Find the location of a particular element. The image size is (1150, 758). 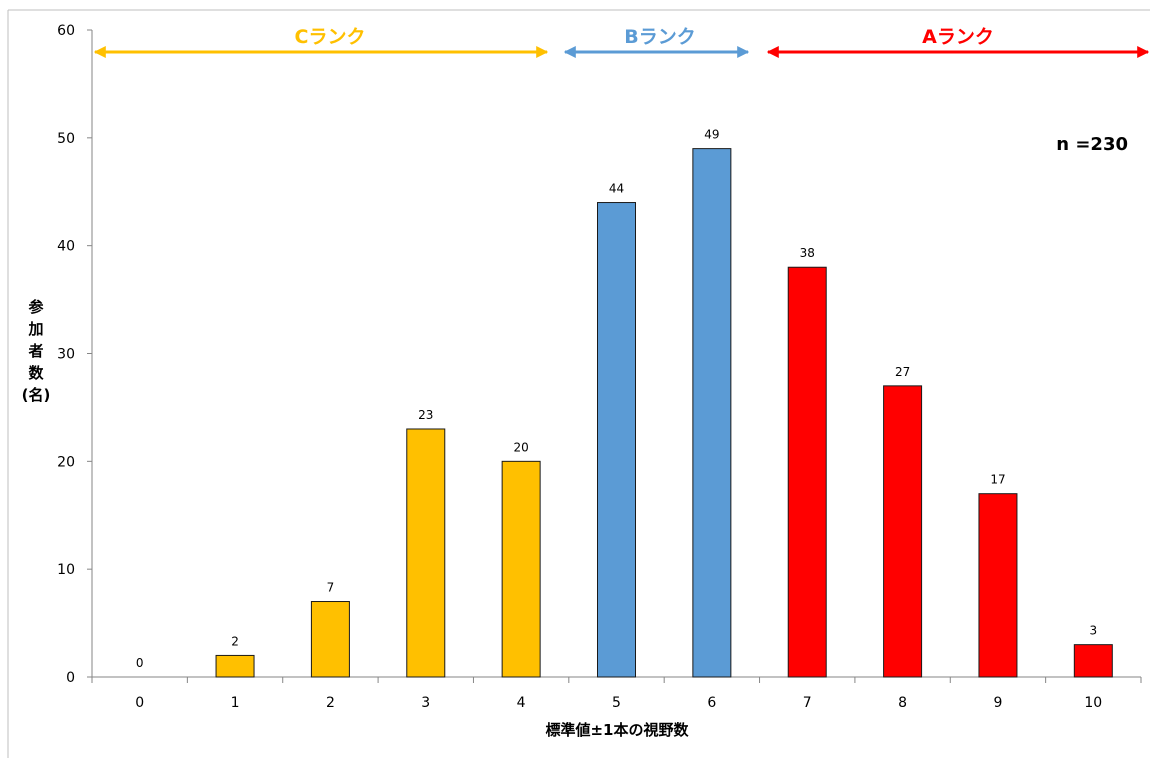

x-axis-title: 標準値±1本の視野数 is located at coordinates (617, 730).